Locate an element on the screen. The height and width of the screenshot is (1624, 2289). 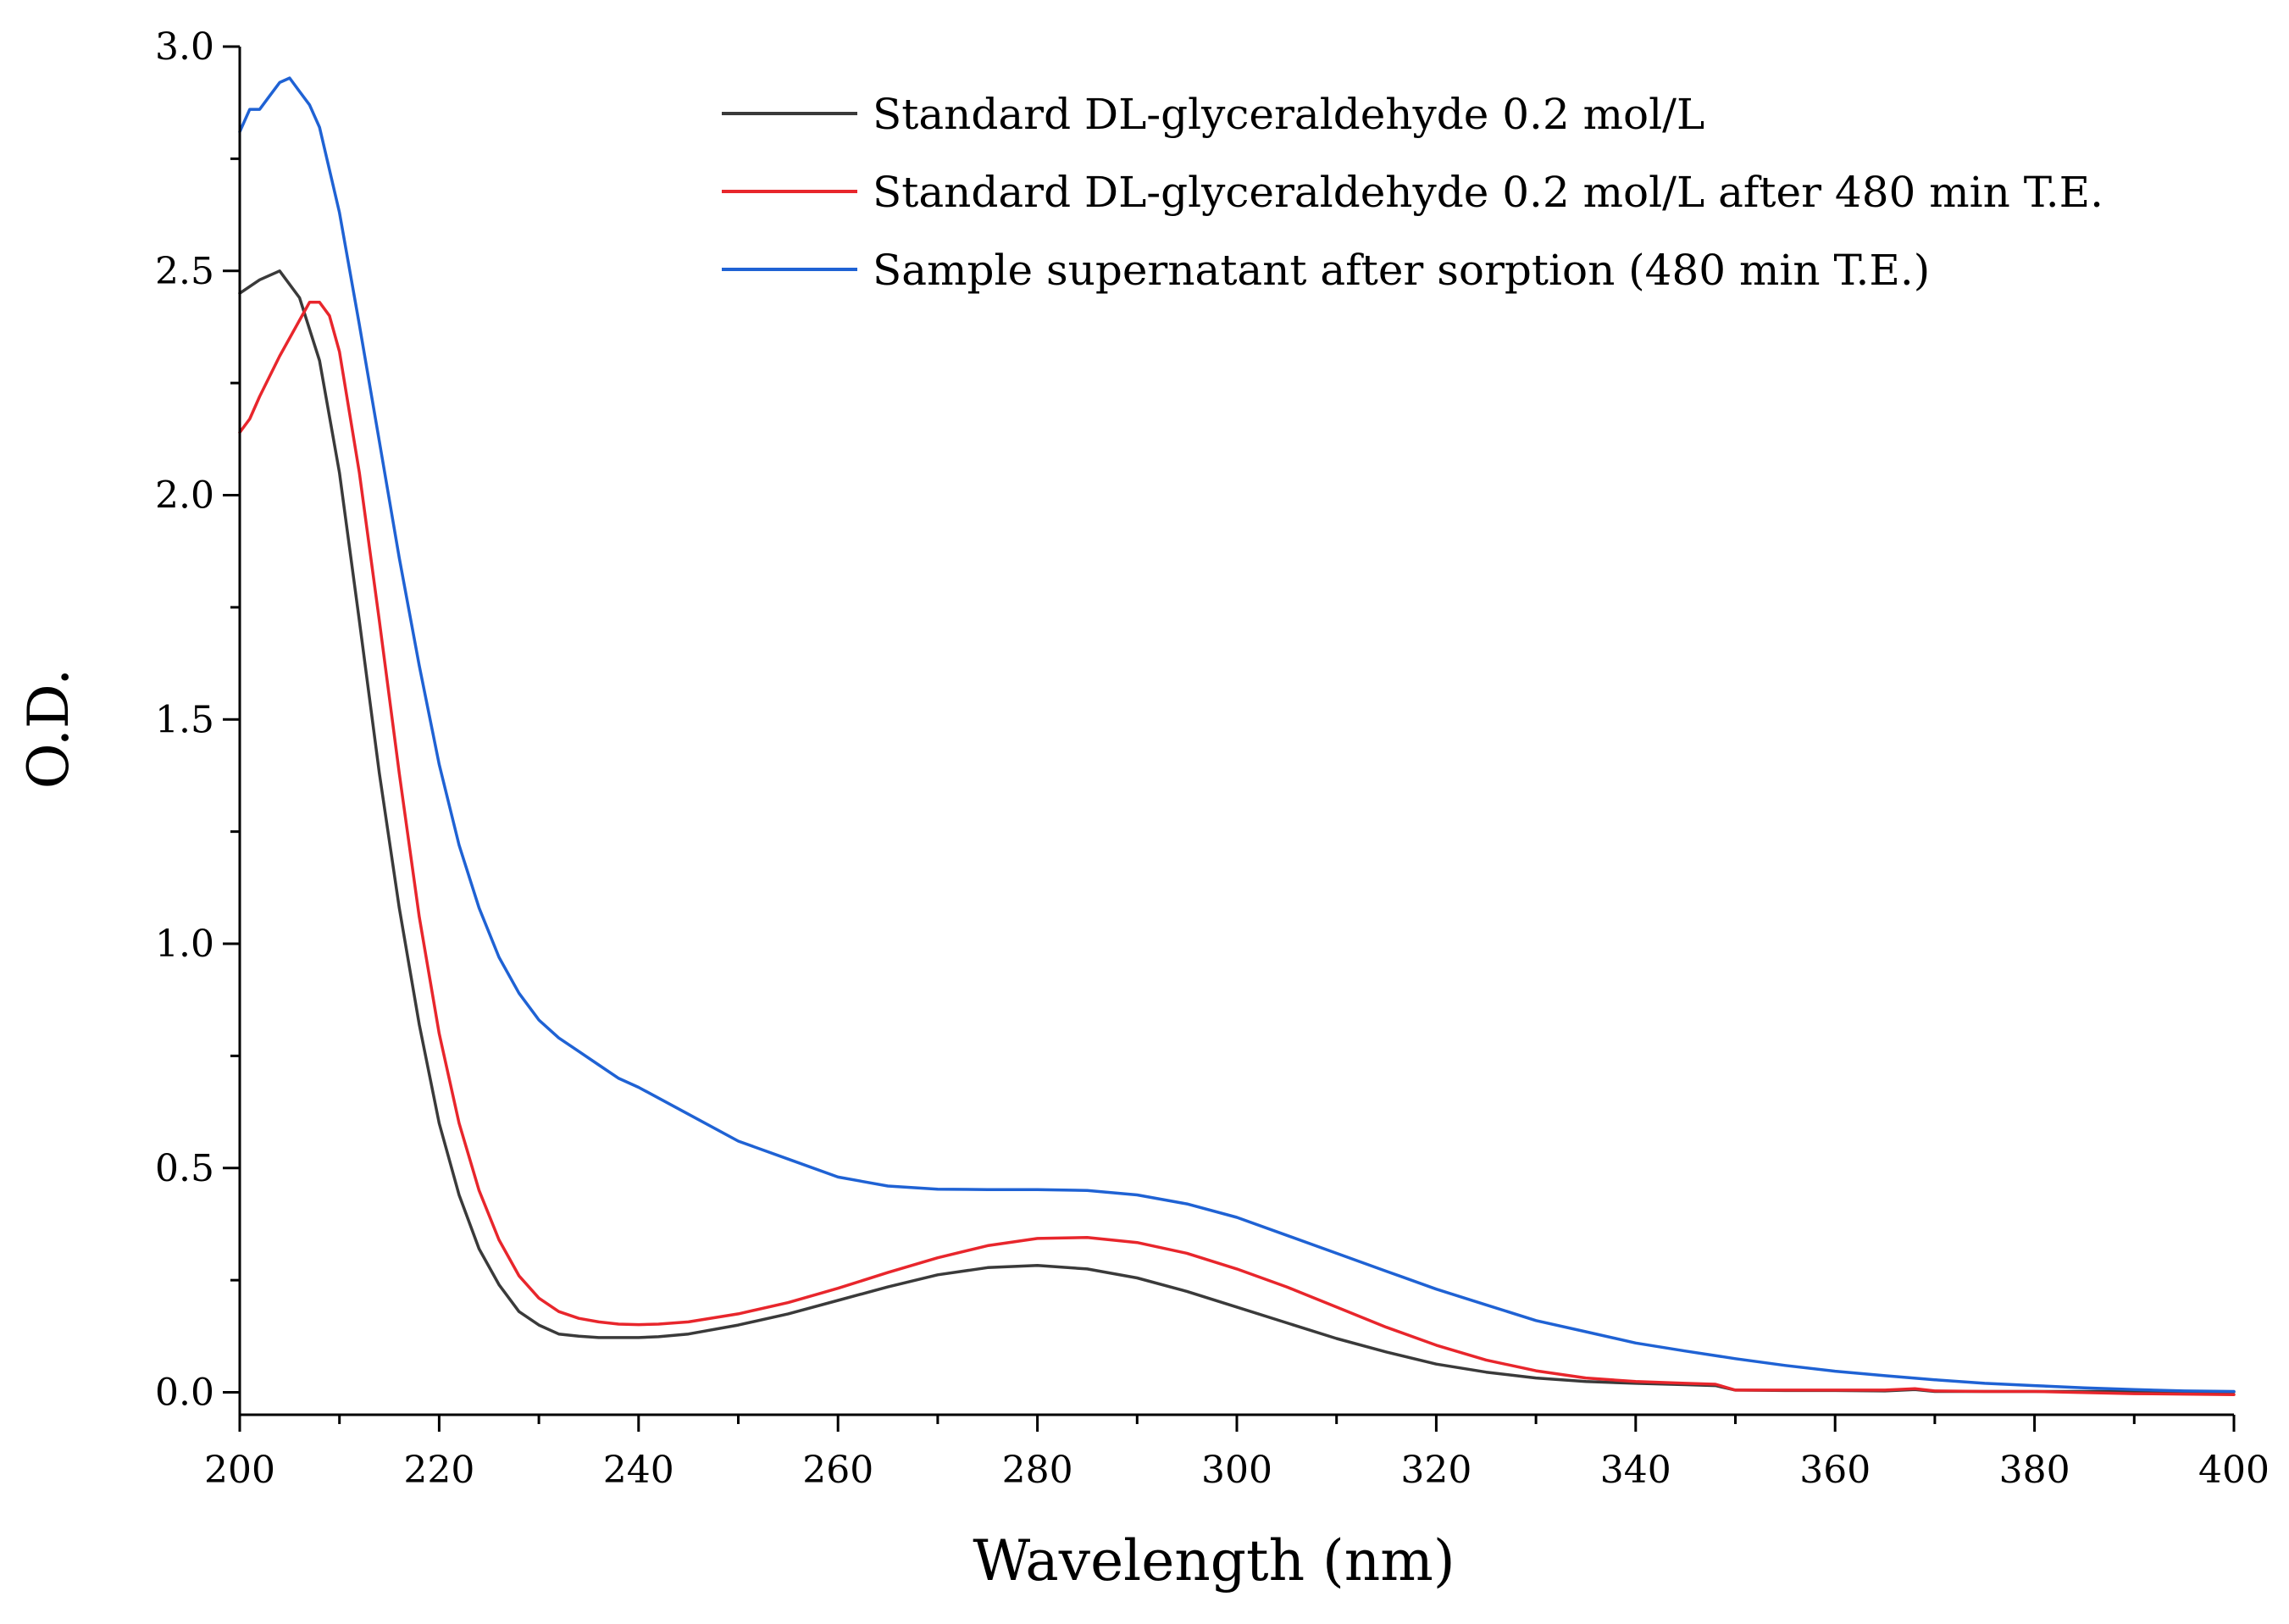
x-tick-label: 400 is located at coordinates (2234, 1471).